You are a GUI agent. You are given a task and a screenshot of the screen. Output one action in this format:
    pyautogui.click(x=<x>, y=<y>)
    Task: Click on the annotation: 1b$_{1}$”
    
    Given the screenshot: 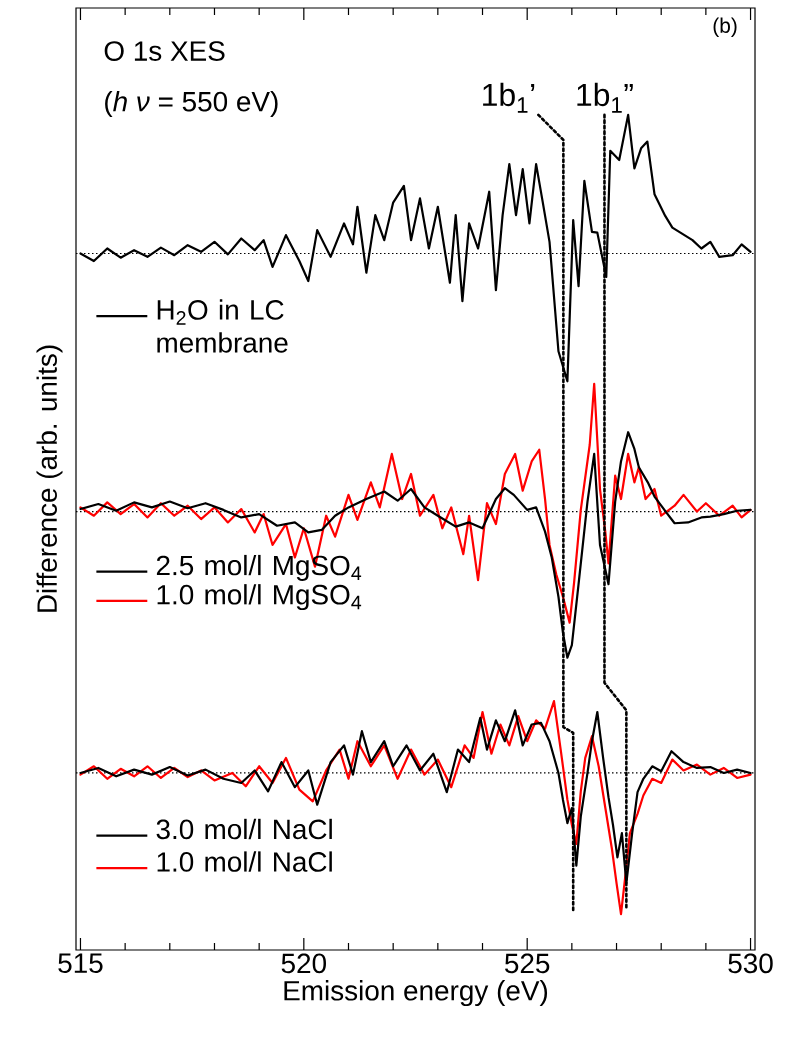 What is the action you would take?
    pyautogui.click(x=605, y=97)
    